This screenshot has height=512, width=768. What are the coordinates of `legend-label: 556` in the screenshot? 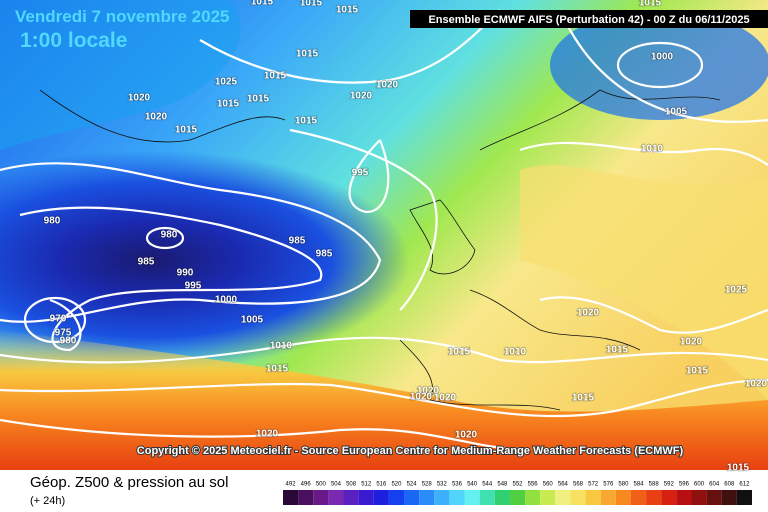 It's located at (533, 485).